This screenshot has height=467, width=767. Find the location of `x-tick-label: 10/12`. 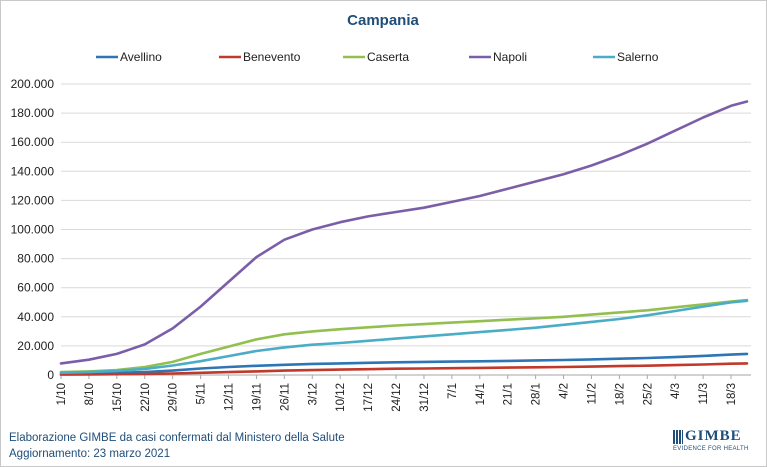

x-tick-label: 10/12 is located at coordinates (341, 397).